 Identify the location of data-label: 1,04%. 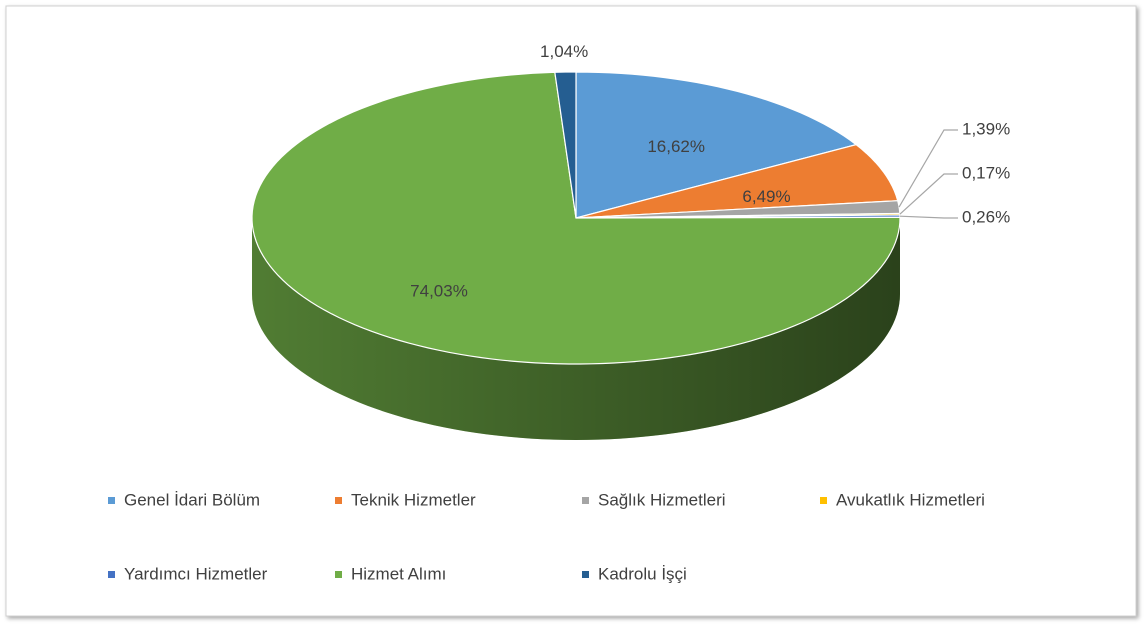
(564, 51).